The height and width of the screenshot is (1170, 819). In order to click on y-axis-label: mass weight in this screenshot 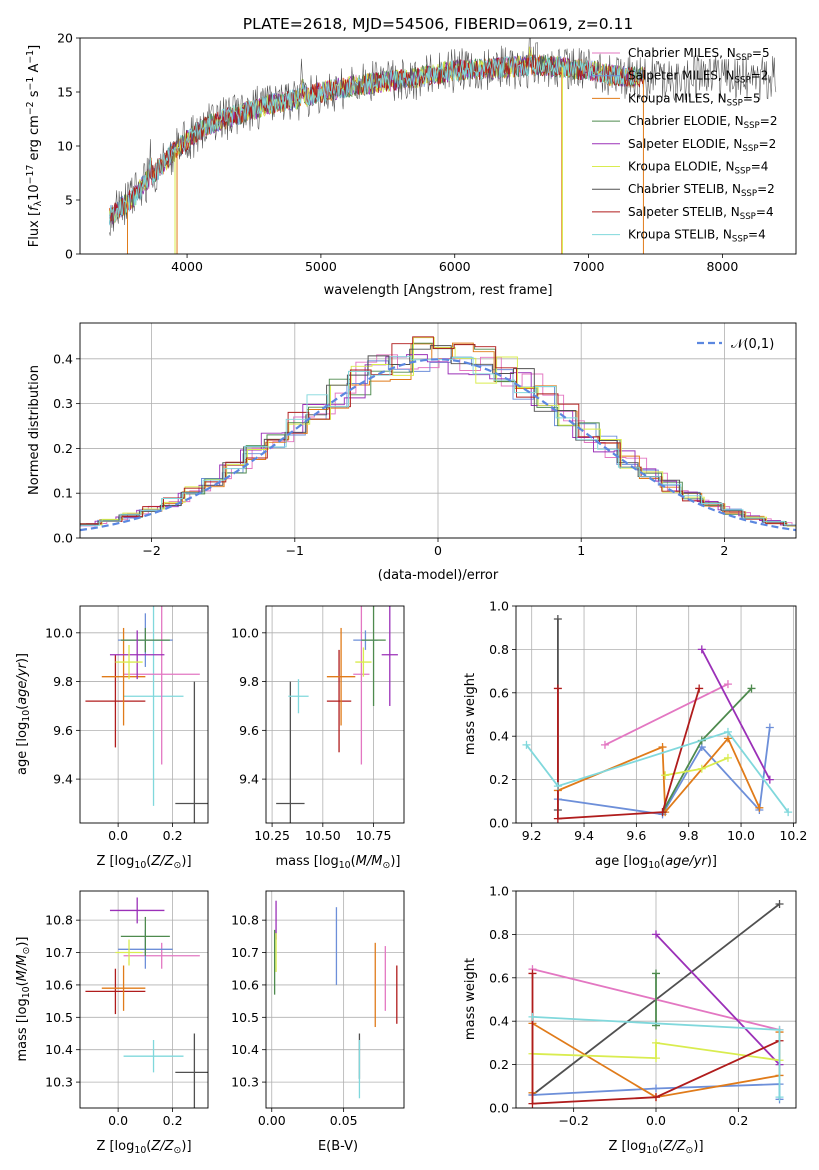, I will do `click(470, 999)`.